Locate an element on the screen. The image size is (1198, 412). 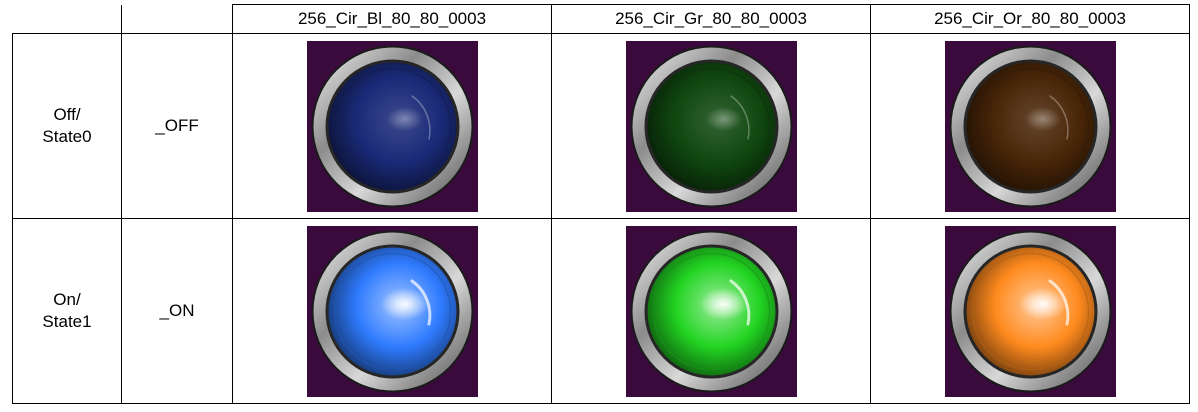
column-header-blue: 256_Cir_Bl_80_80_0003 is located at coordinates (392, 19).